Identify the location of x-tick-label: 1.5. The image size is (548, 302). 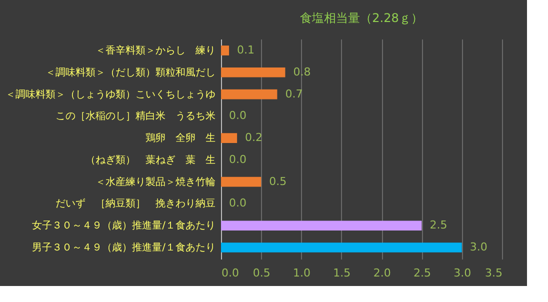
(342, 273).